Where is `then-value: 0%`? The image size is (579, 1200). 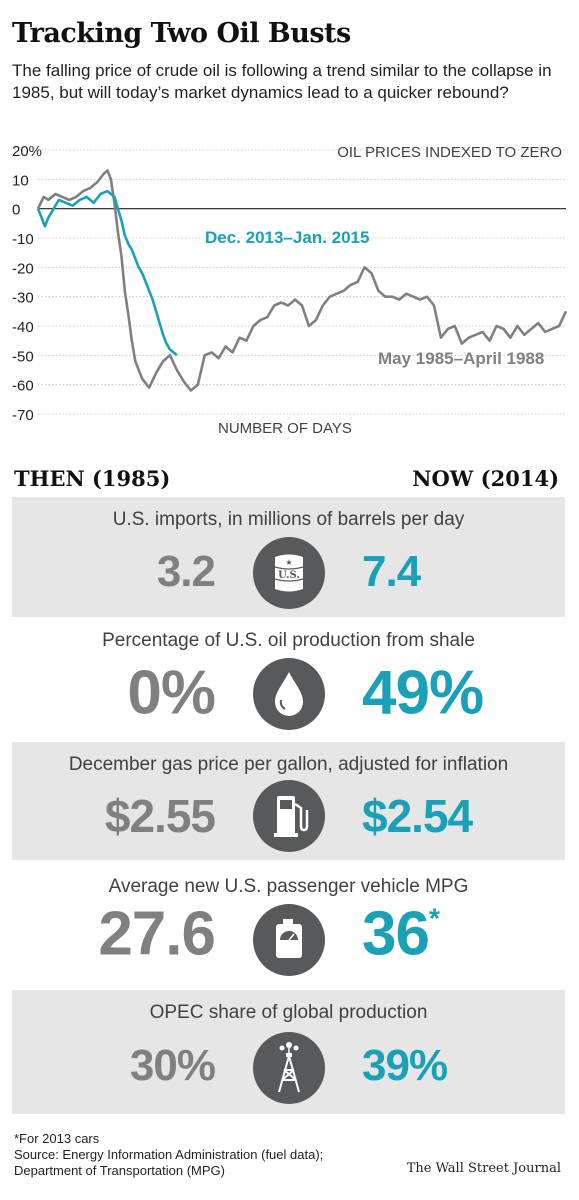 then-value: 0% is located at coordinates (171, 693).